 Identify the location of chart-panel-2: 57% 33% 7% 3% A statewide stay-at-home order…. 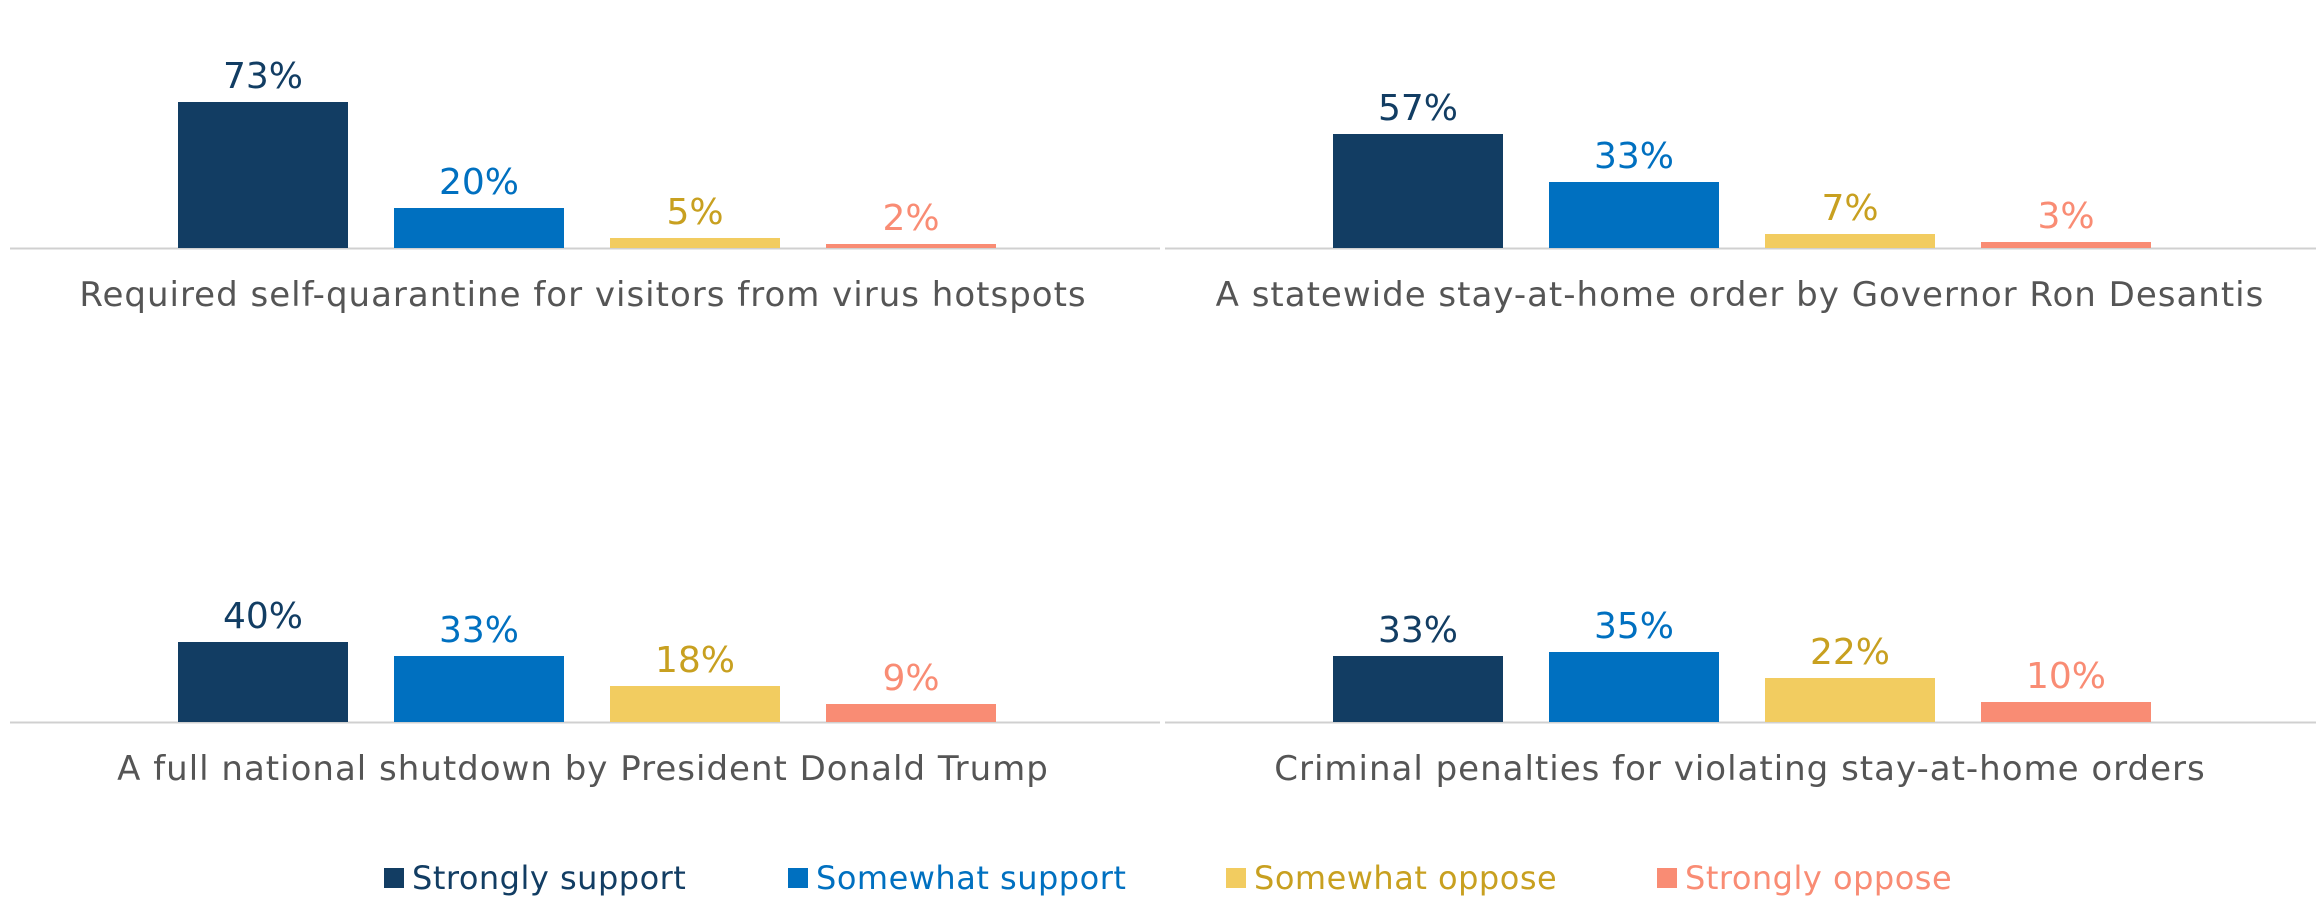
(1740, 201).